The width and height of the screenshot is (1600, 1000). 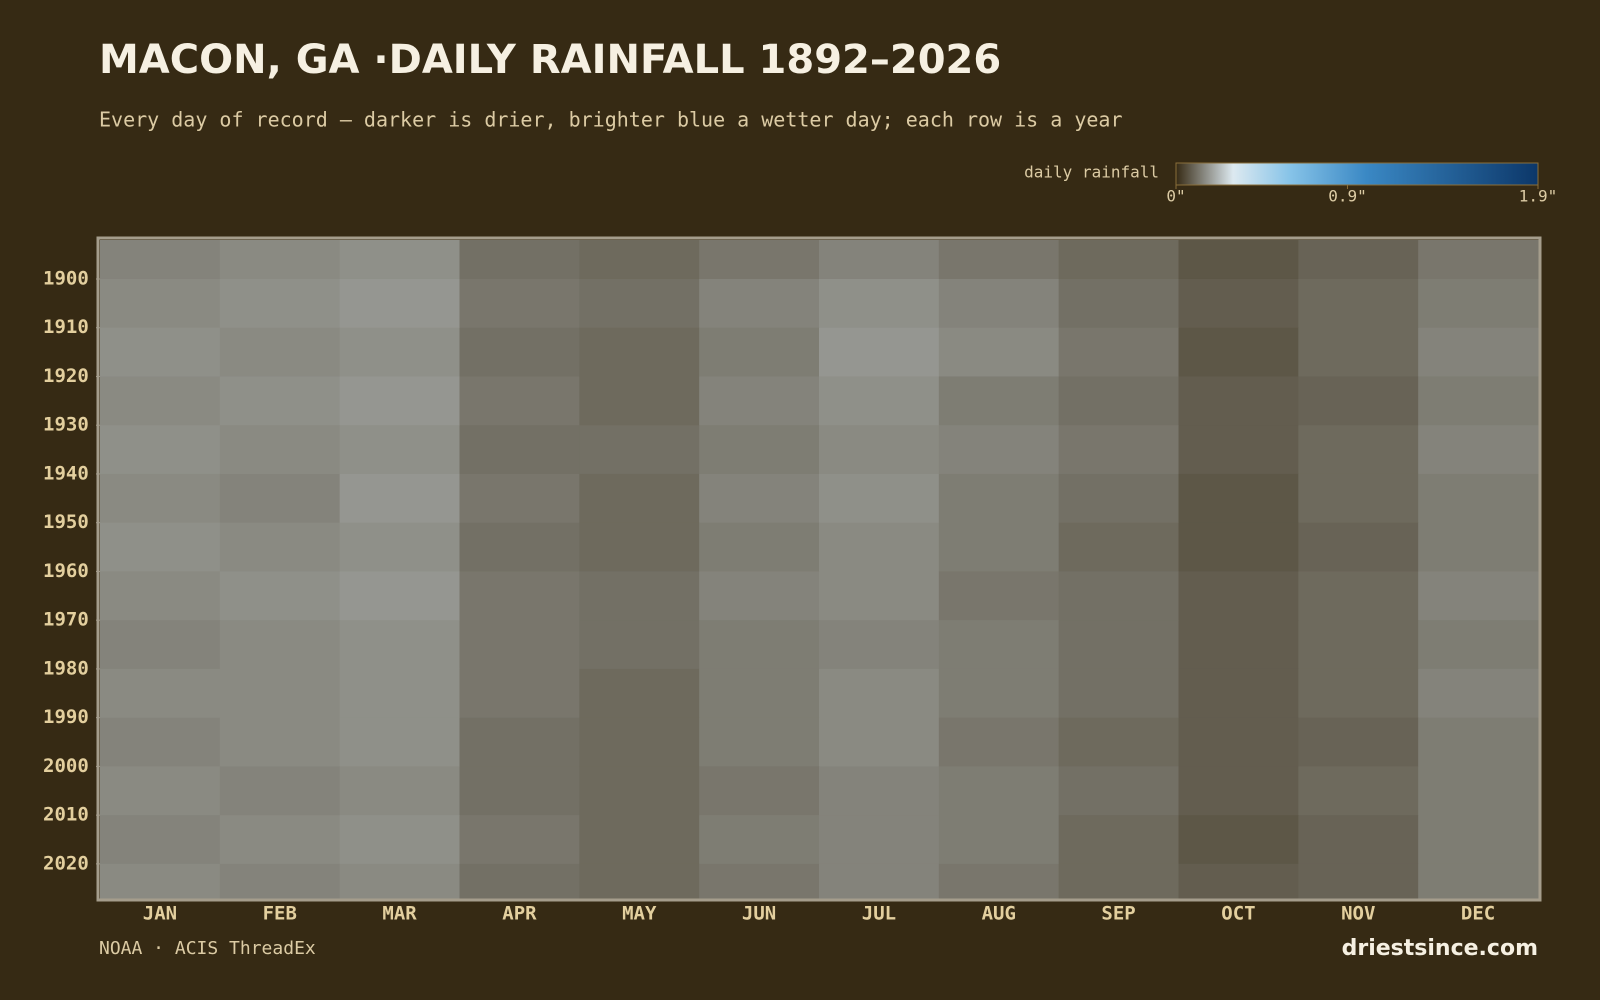 What do you see at coordinates (66, 766) in the screenshot?
I see `y-tick-label: 2000` at bounding box center [66, 766].